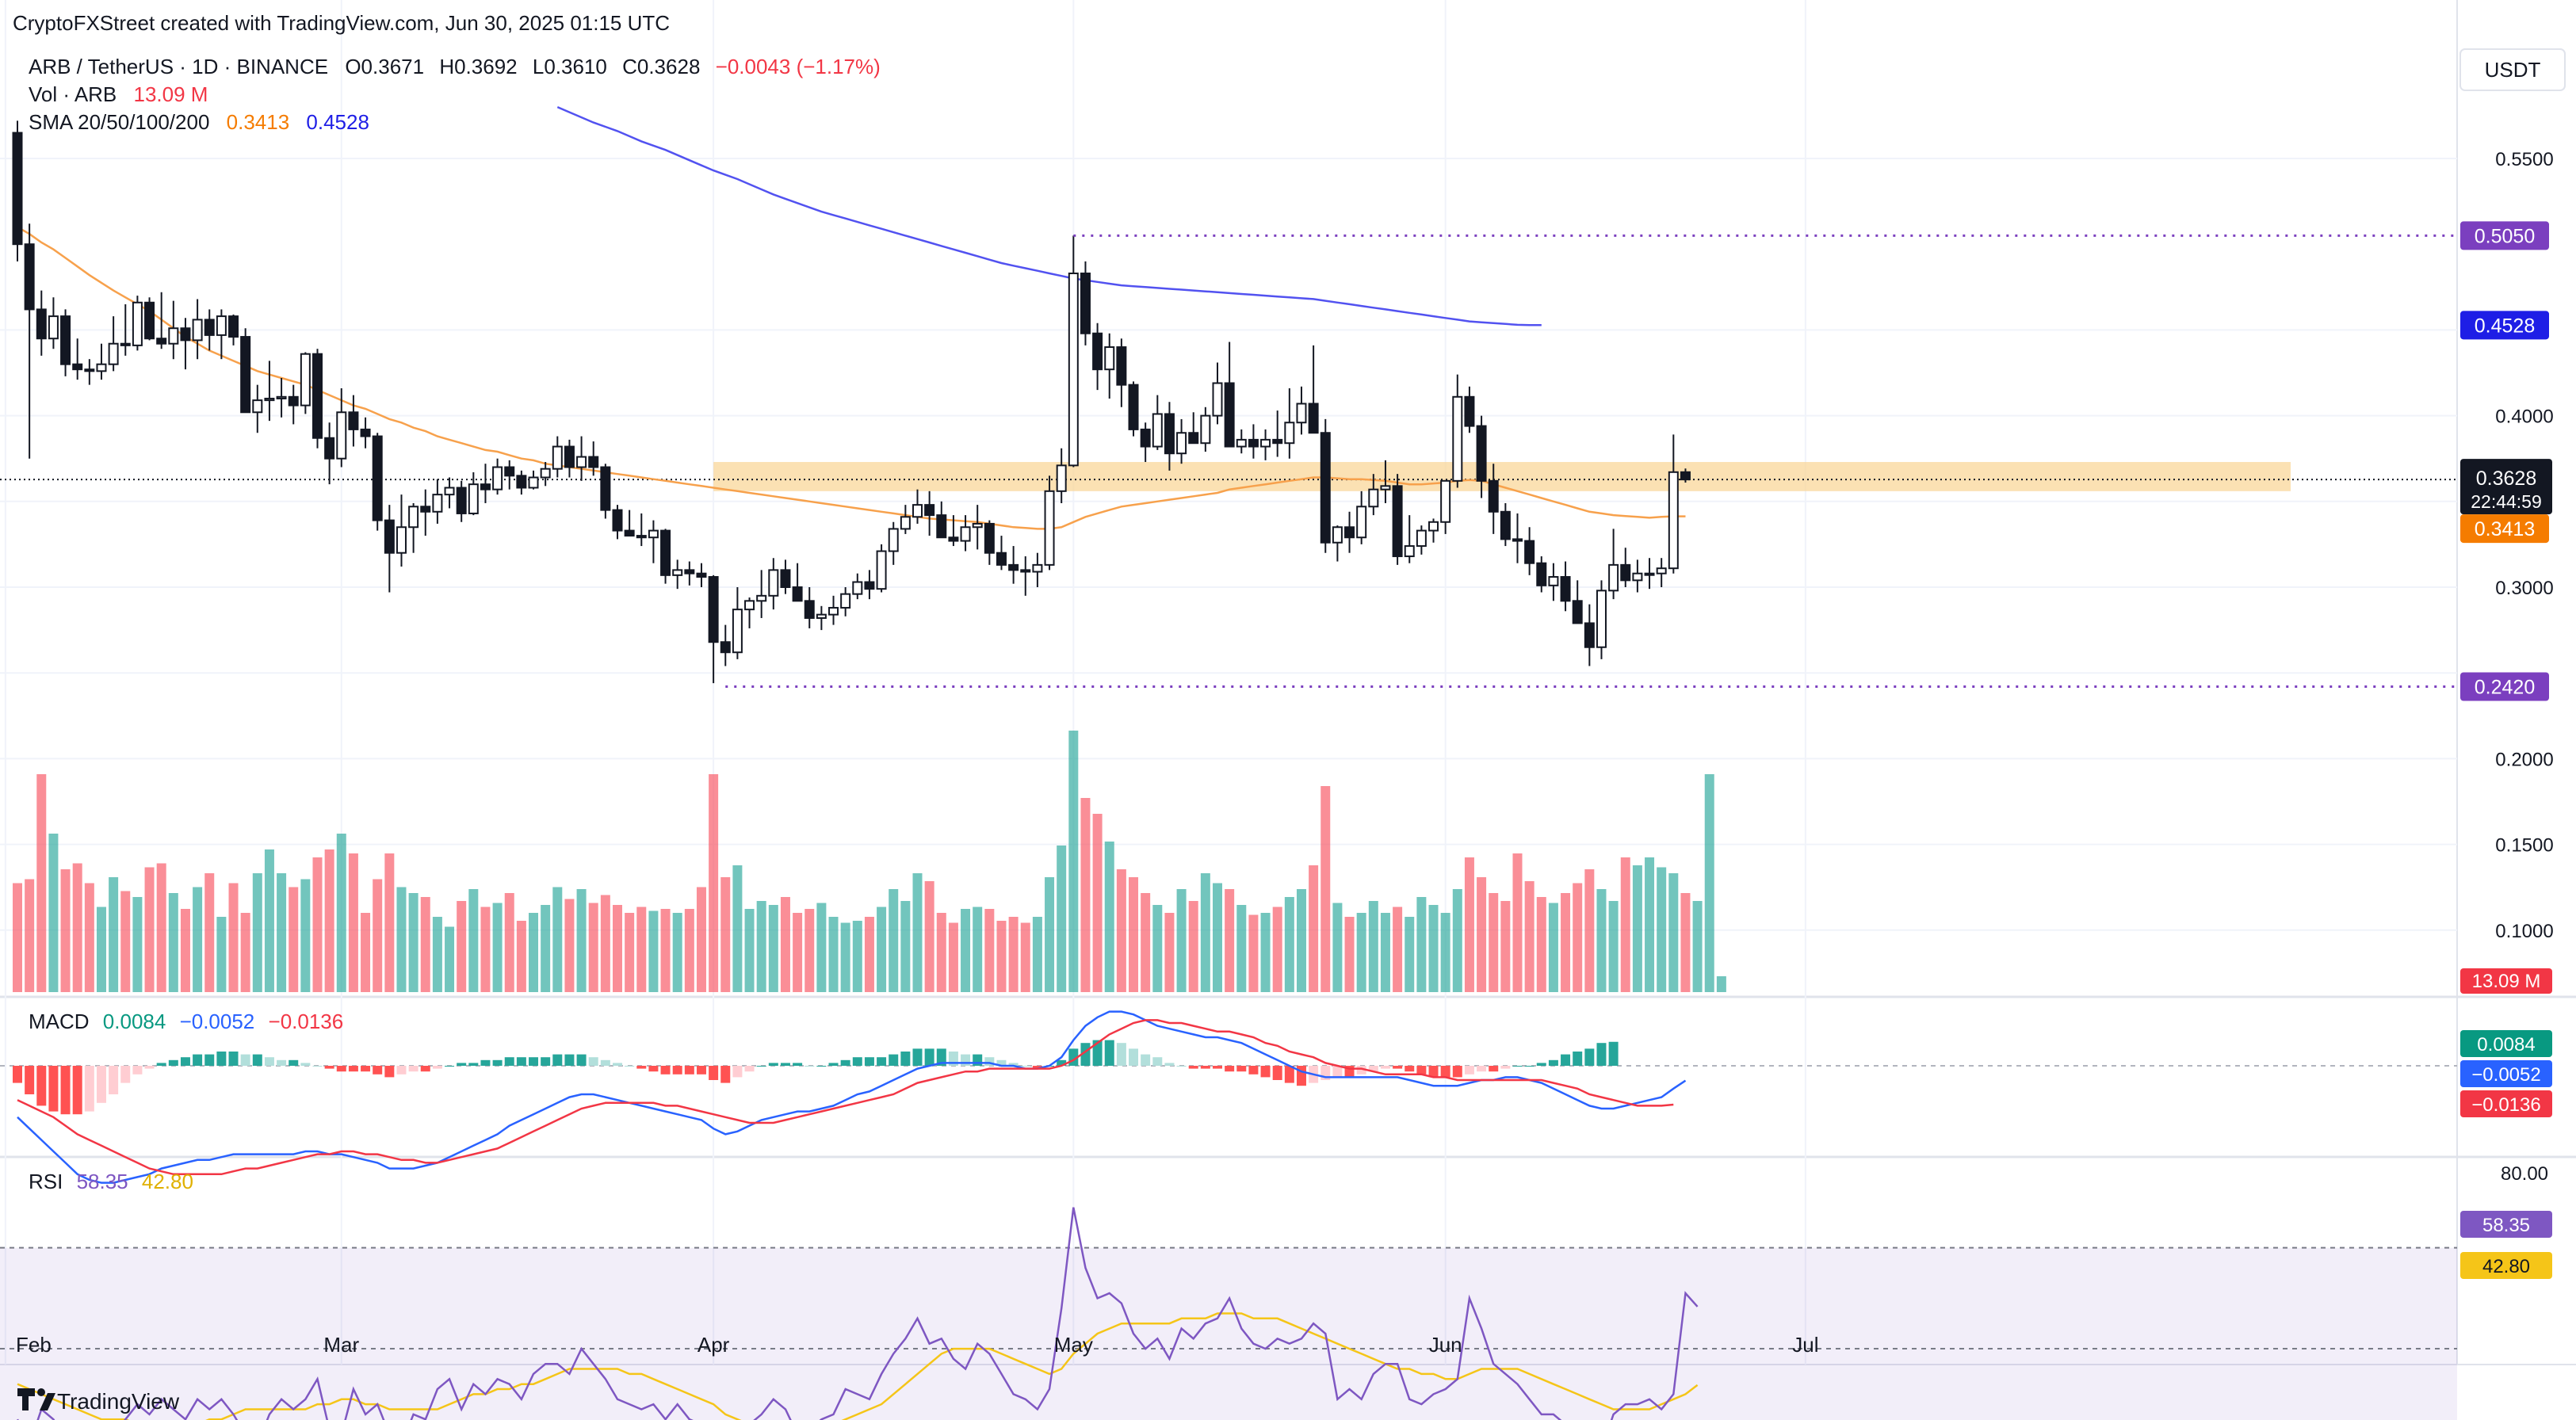 This screenshot has height=1420, width=2576. I want to click on currency-selector, so click(2512, 70).